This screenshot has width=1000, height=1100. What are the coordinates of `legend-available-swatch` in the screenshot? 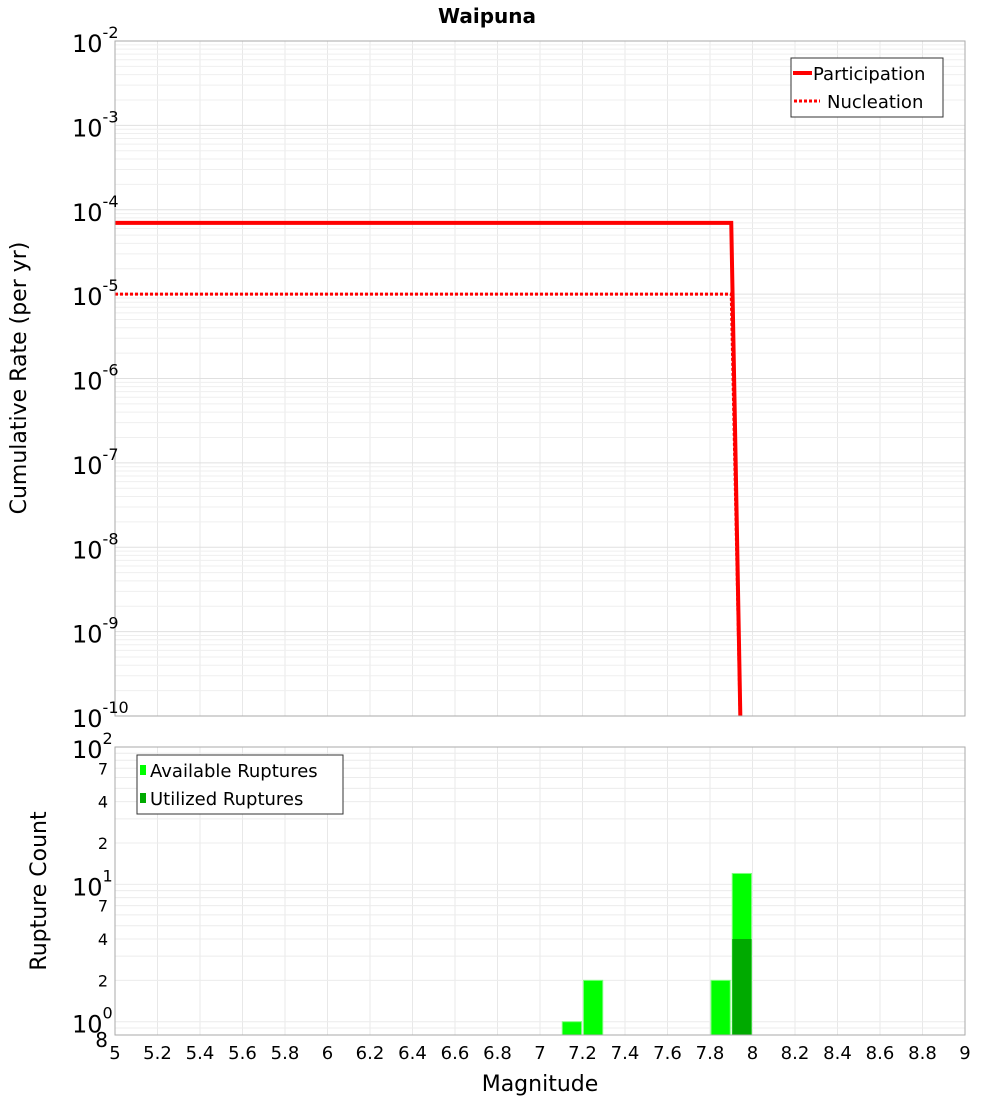 It's located at (143, 770).